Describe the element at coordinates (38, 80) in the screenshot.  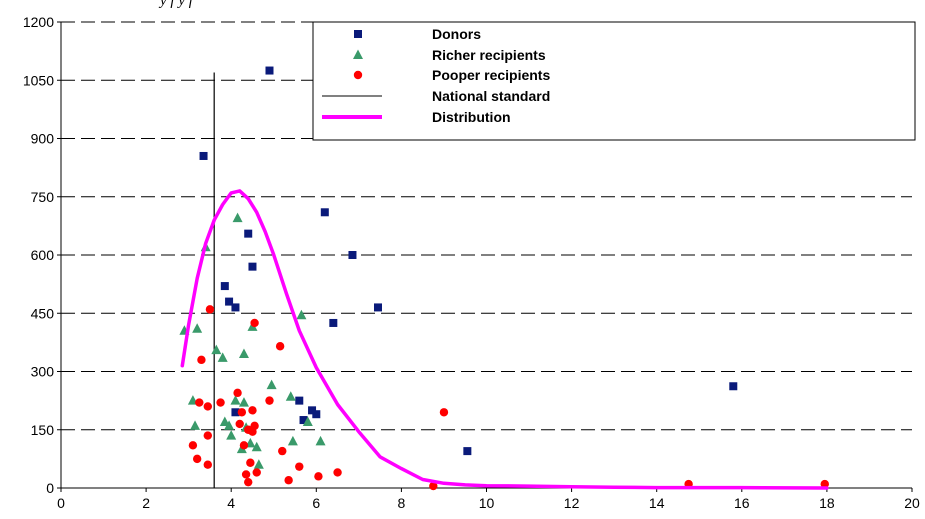
I see `y-tick-label: 1050` at that location.